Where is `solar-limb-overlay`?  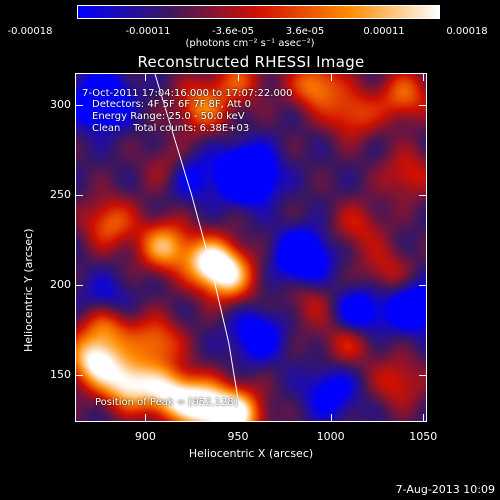
solar-limb-overlay is located at coordinates (198, 247).